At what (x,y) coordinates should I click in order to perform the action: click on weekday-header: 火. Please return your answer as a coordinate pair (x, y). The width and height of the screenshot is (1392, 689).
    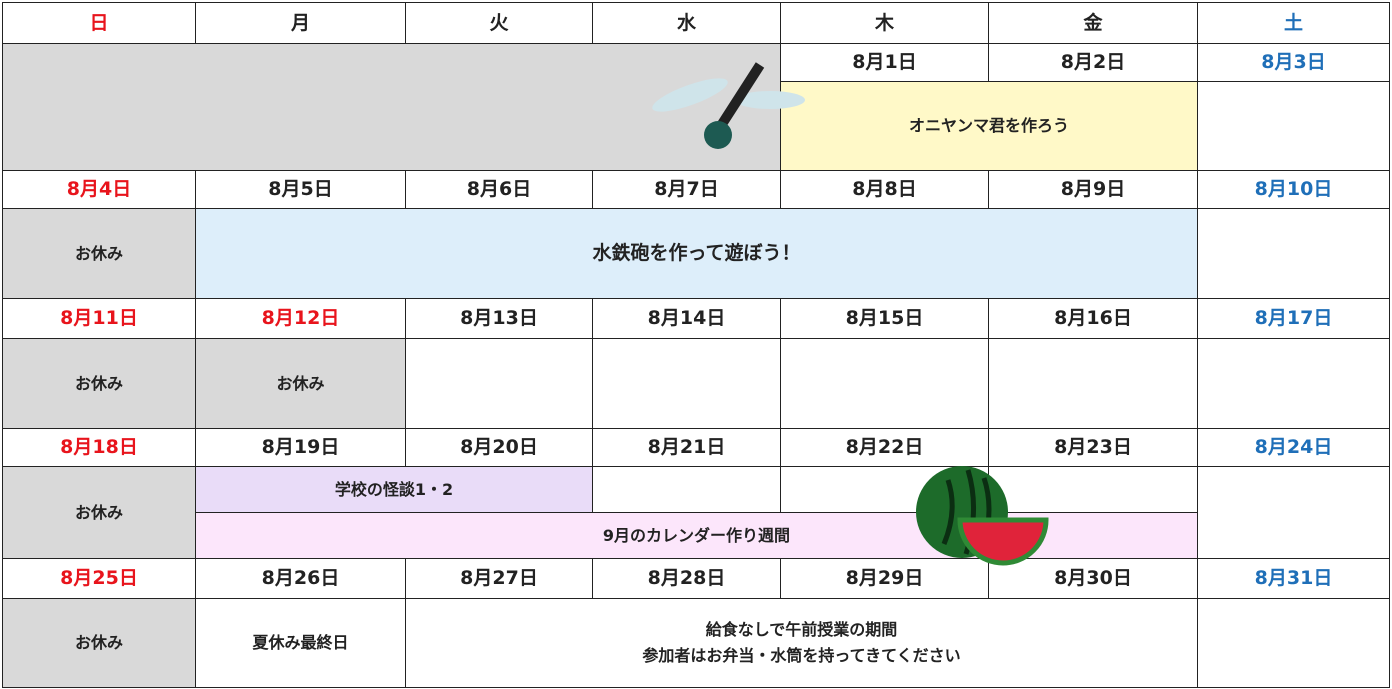
    Looking at the image, I should click on (499, 23).